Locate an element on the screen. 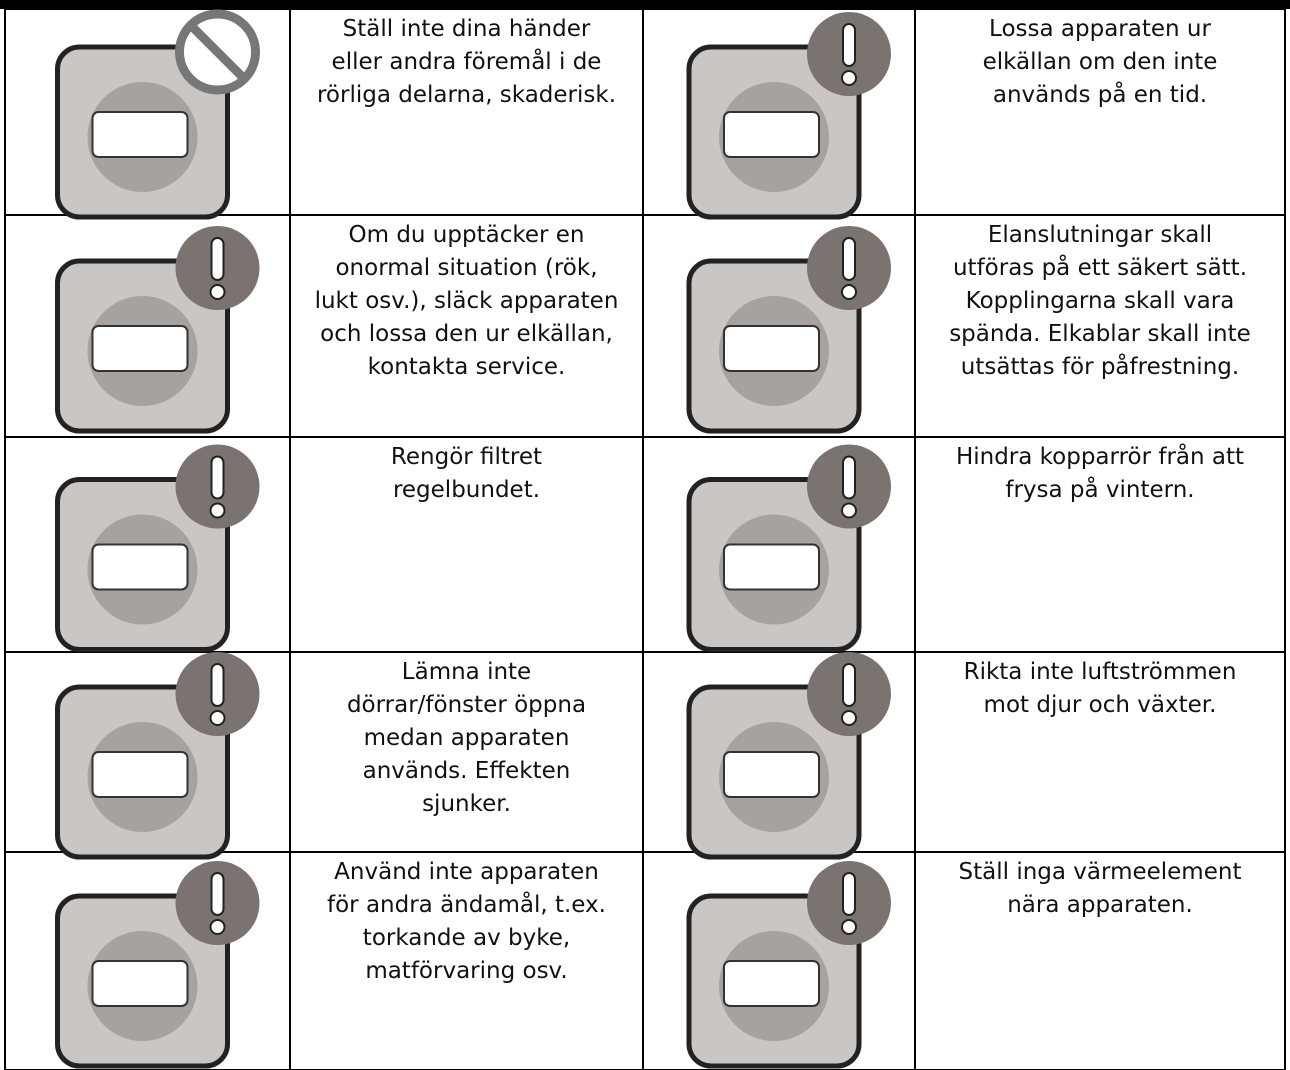 The height and width of the screenshot is (1070, 1290). text-line: Ställ inga värmeelement is located at coordinates (1100, 872).